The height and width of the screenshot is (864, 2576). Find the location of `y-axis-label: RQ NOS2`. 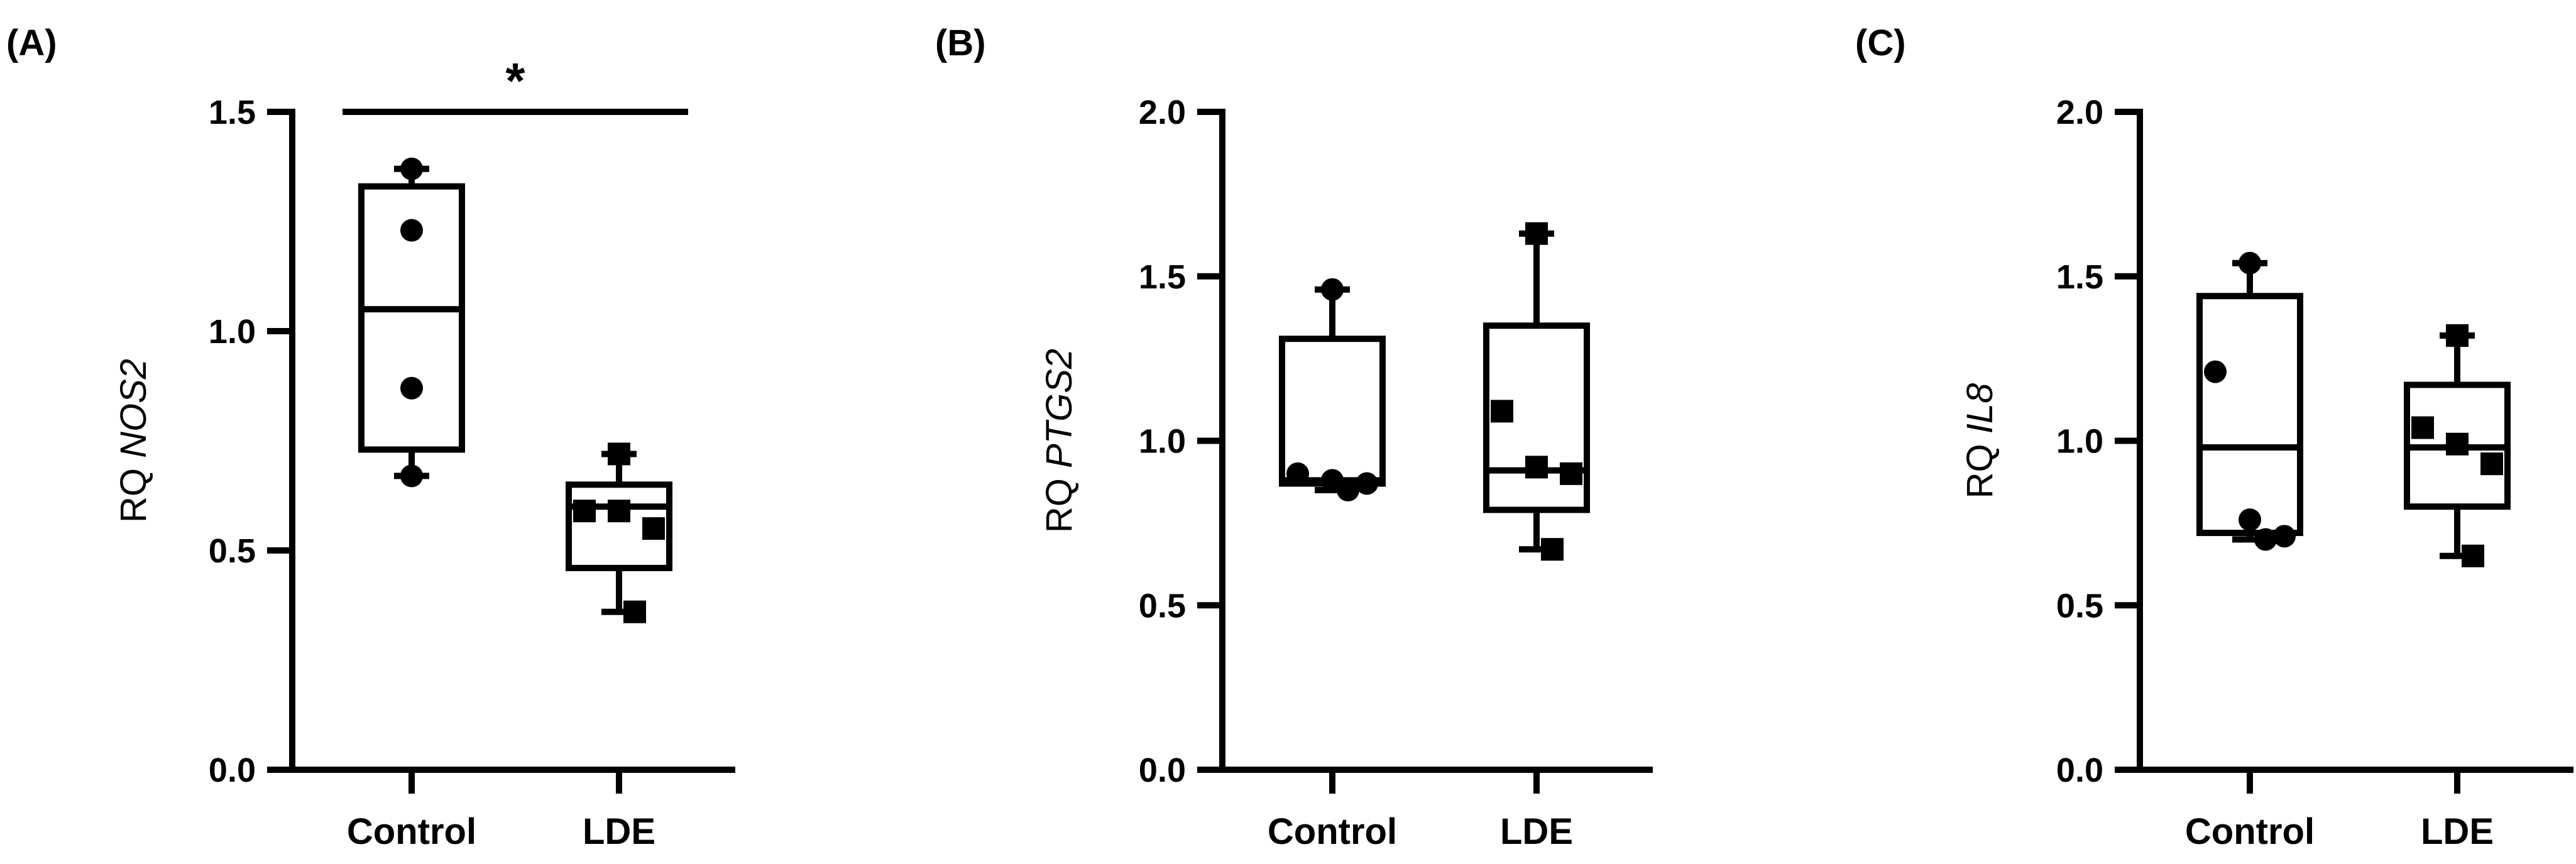

y-axis-label: RQ NOS2 is located at coordinates (133, 441).